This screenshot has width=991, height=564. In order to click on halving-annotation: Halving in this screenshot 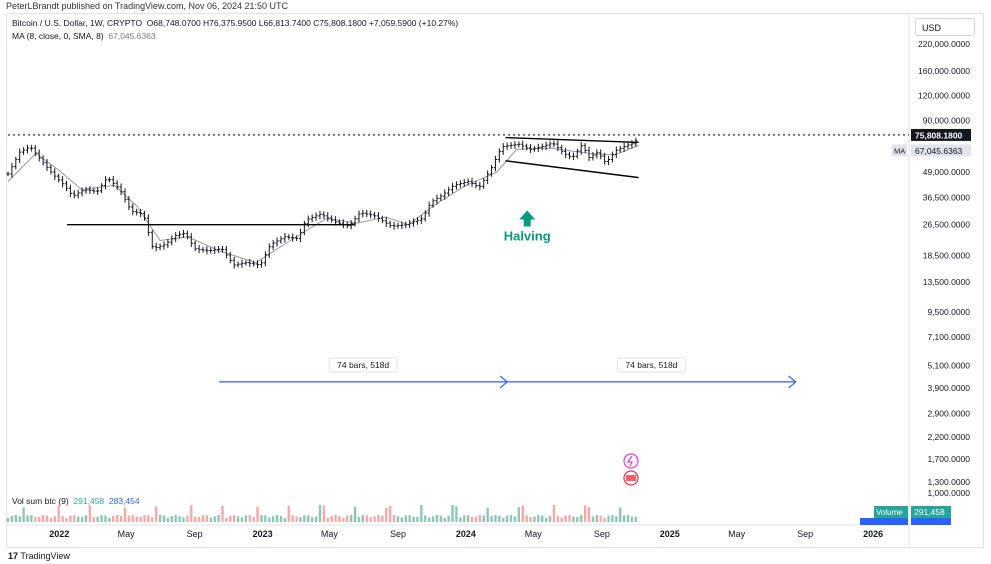, I will do `click(527, 227)`.